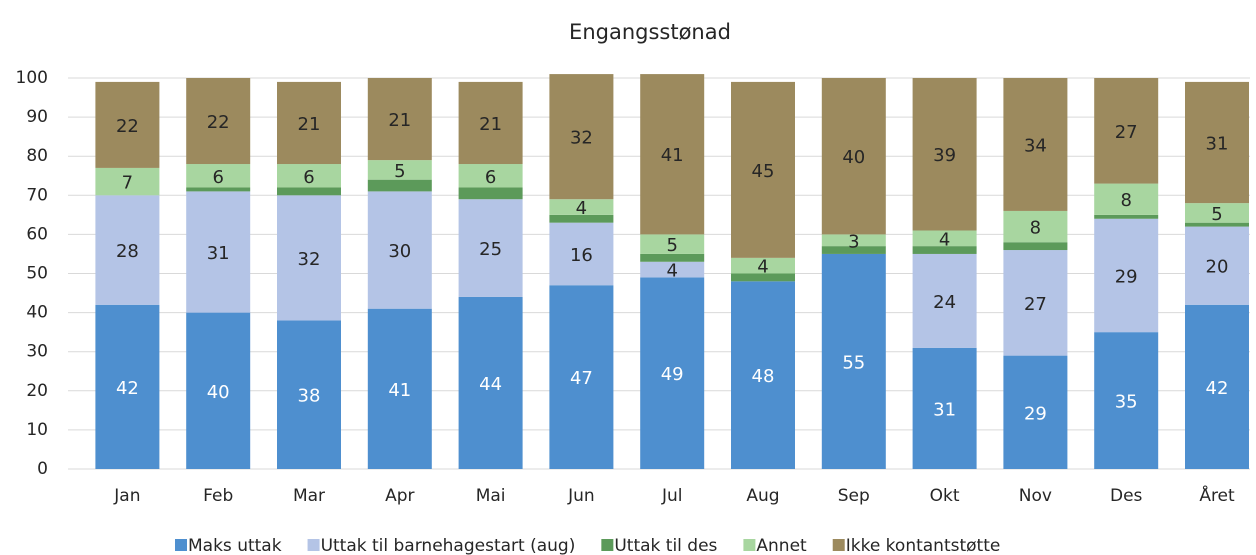  I want to click on data-label: 28, so click(127, 251).